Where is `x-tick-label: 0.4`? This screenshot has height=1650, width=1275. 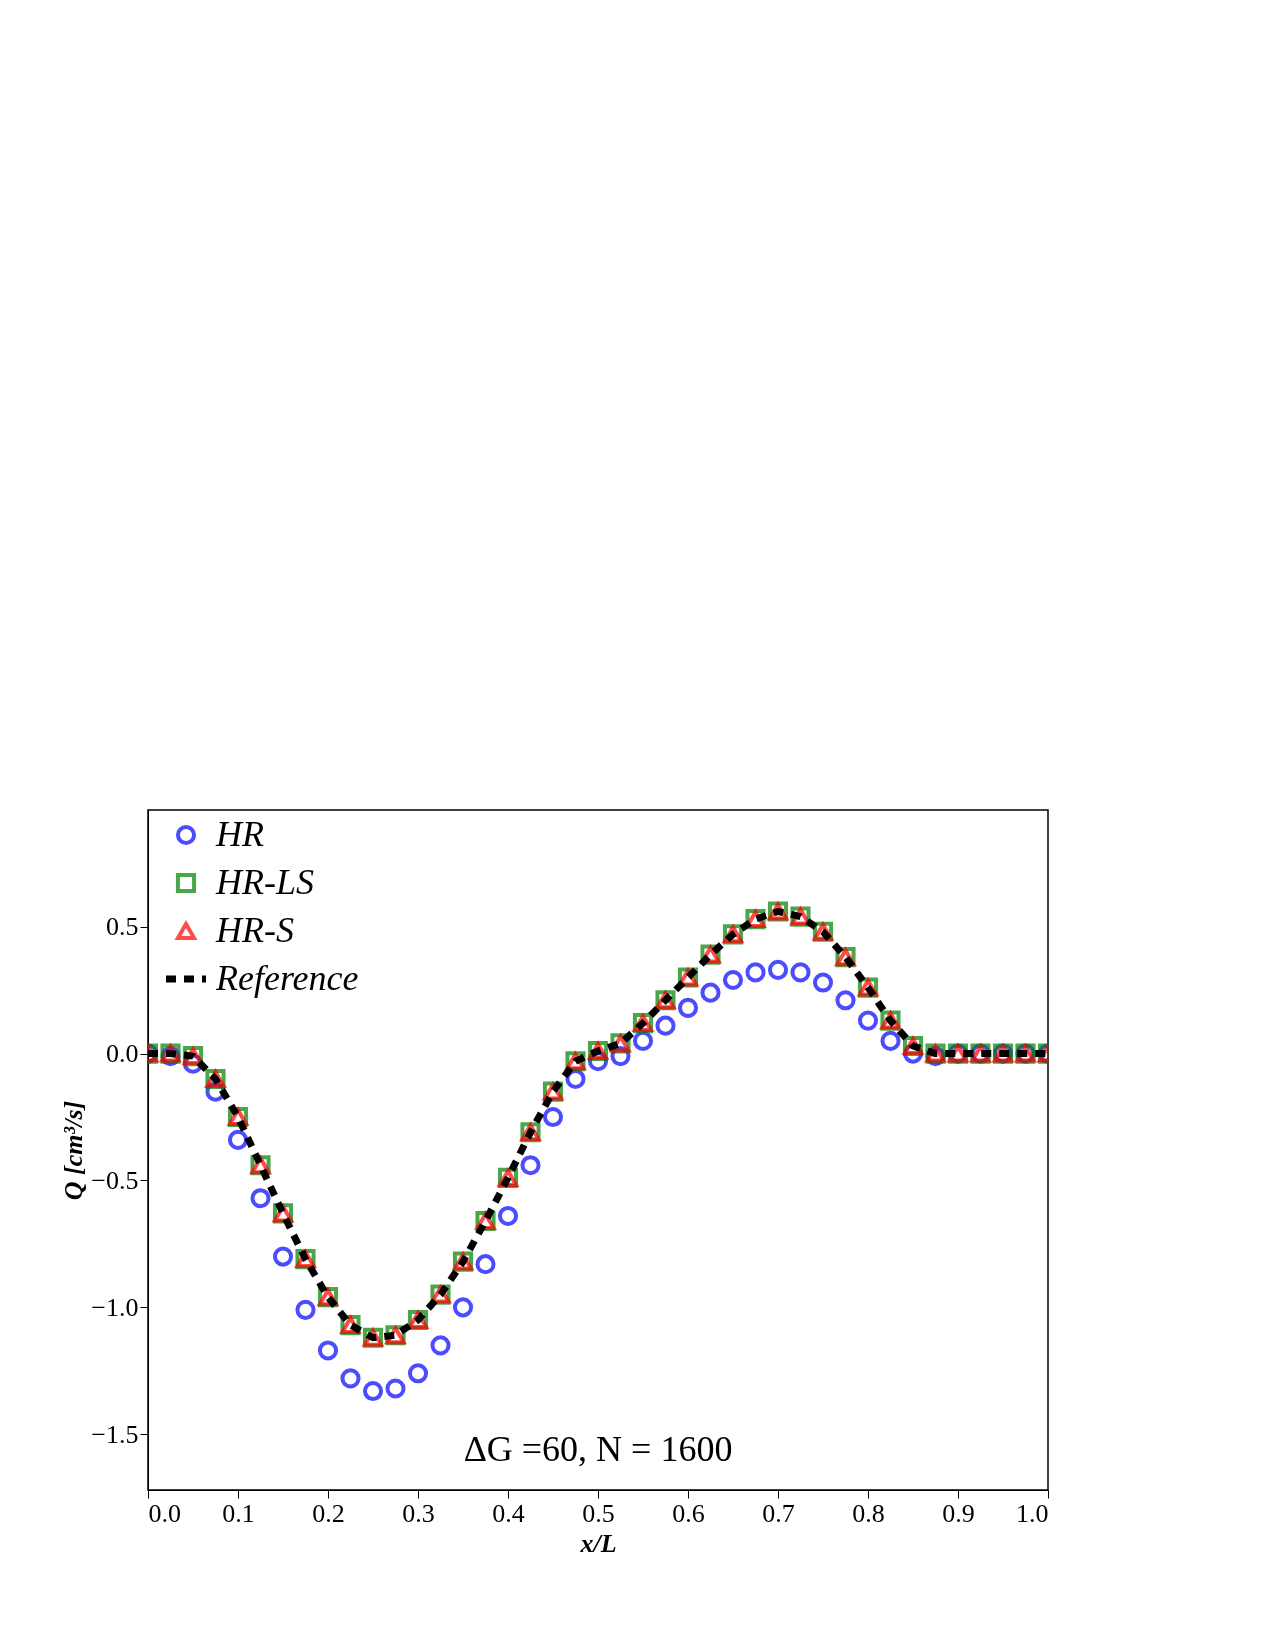
x-tick-label: 0.4 is located at coordinates (508, 1513).